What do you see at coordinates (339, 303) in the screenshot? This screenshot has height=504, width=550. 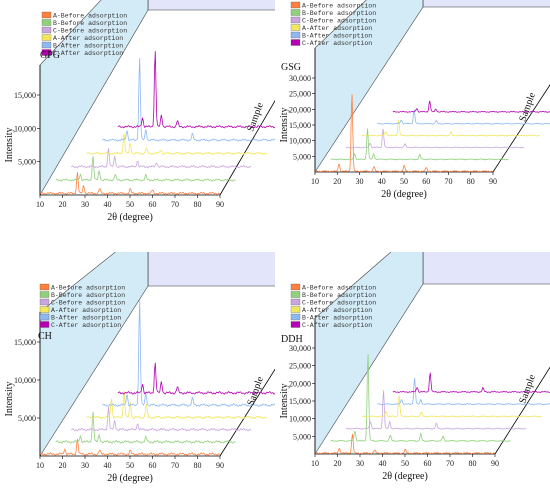 I see `legend-label: C-Before adsorption` at bounding box center [339, 303].